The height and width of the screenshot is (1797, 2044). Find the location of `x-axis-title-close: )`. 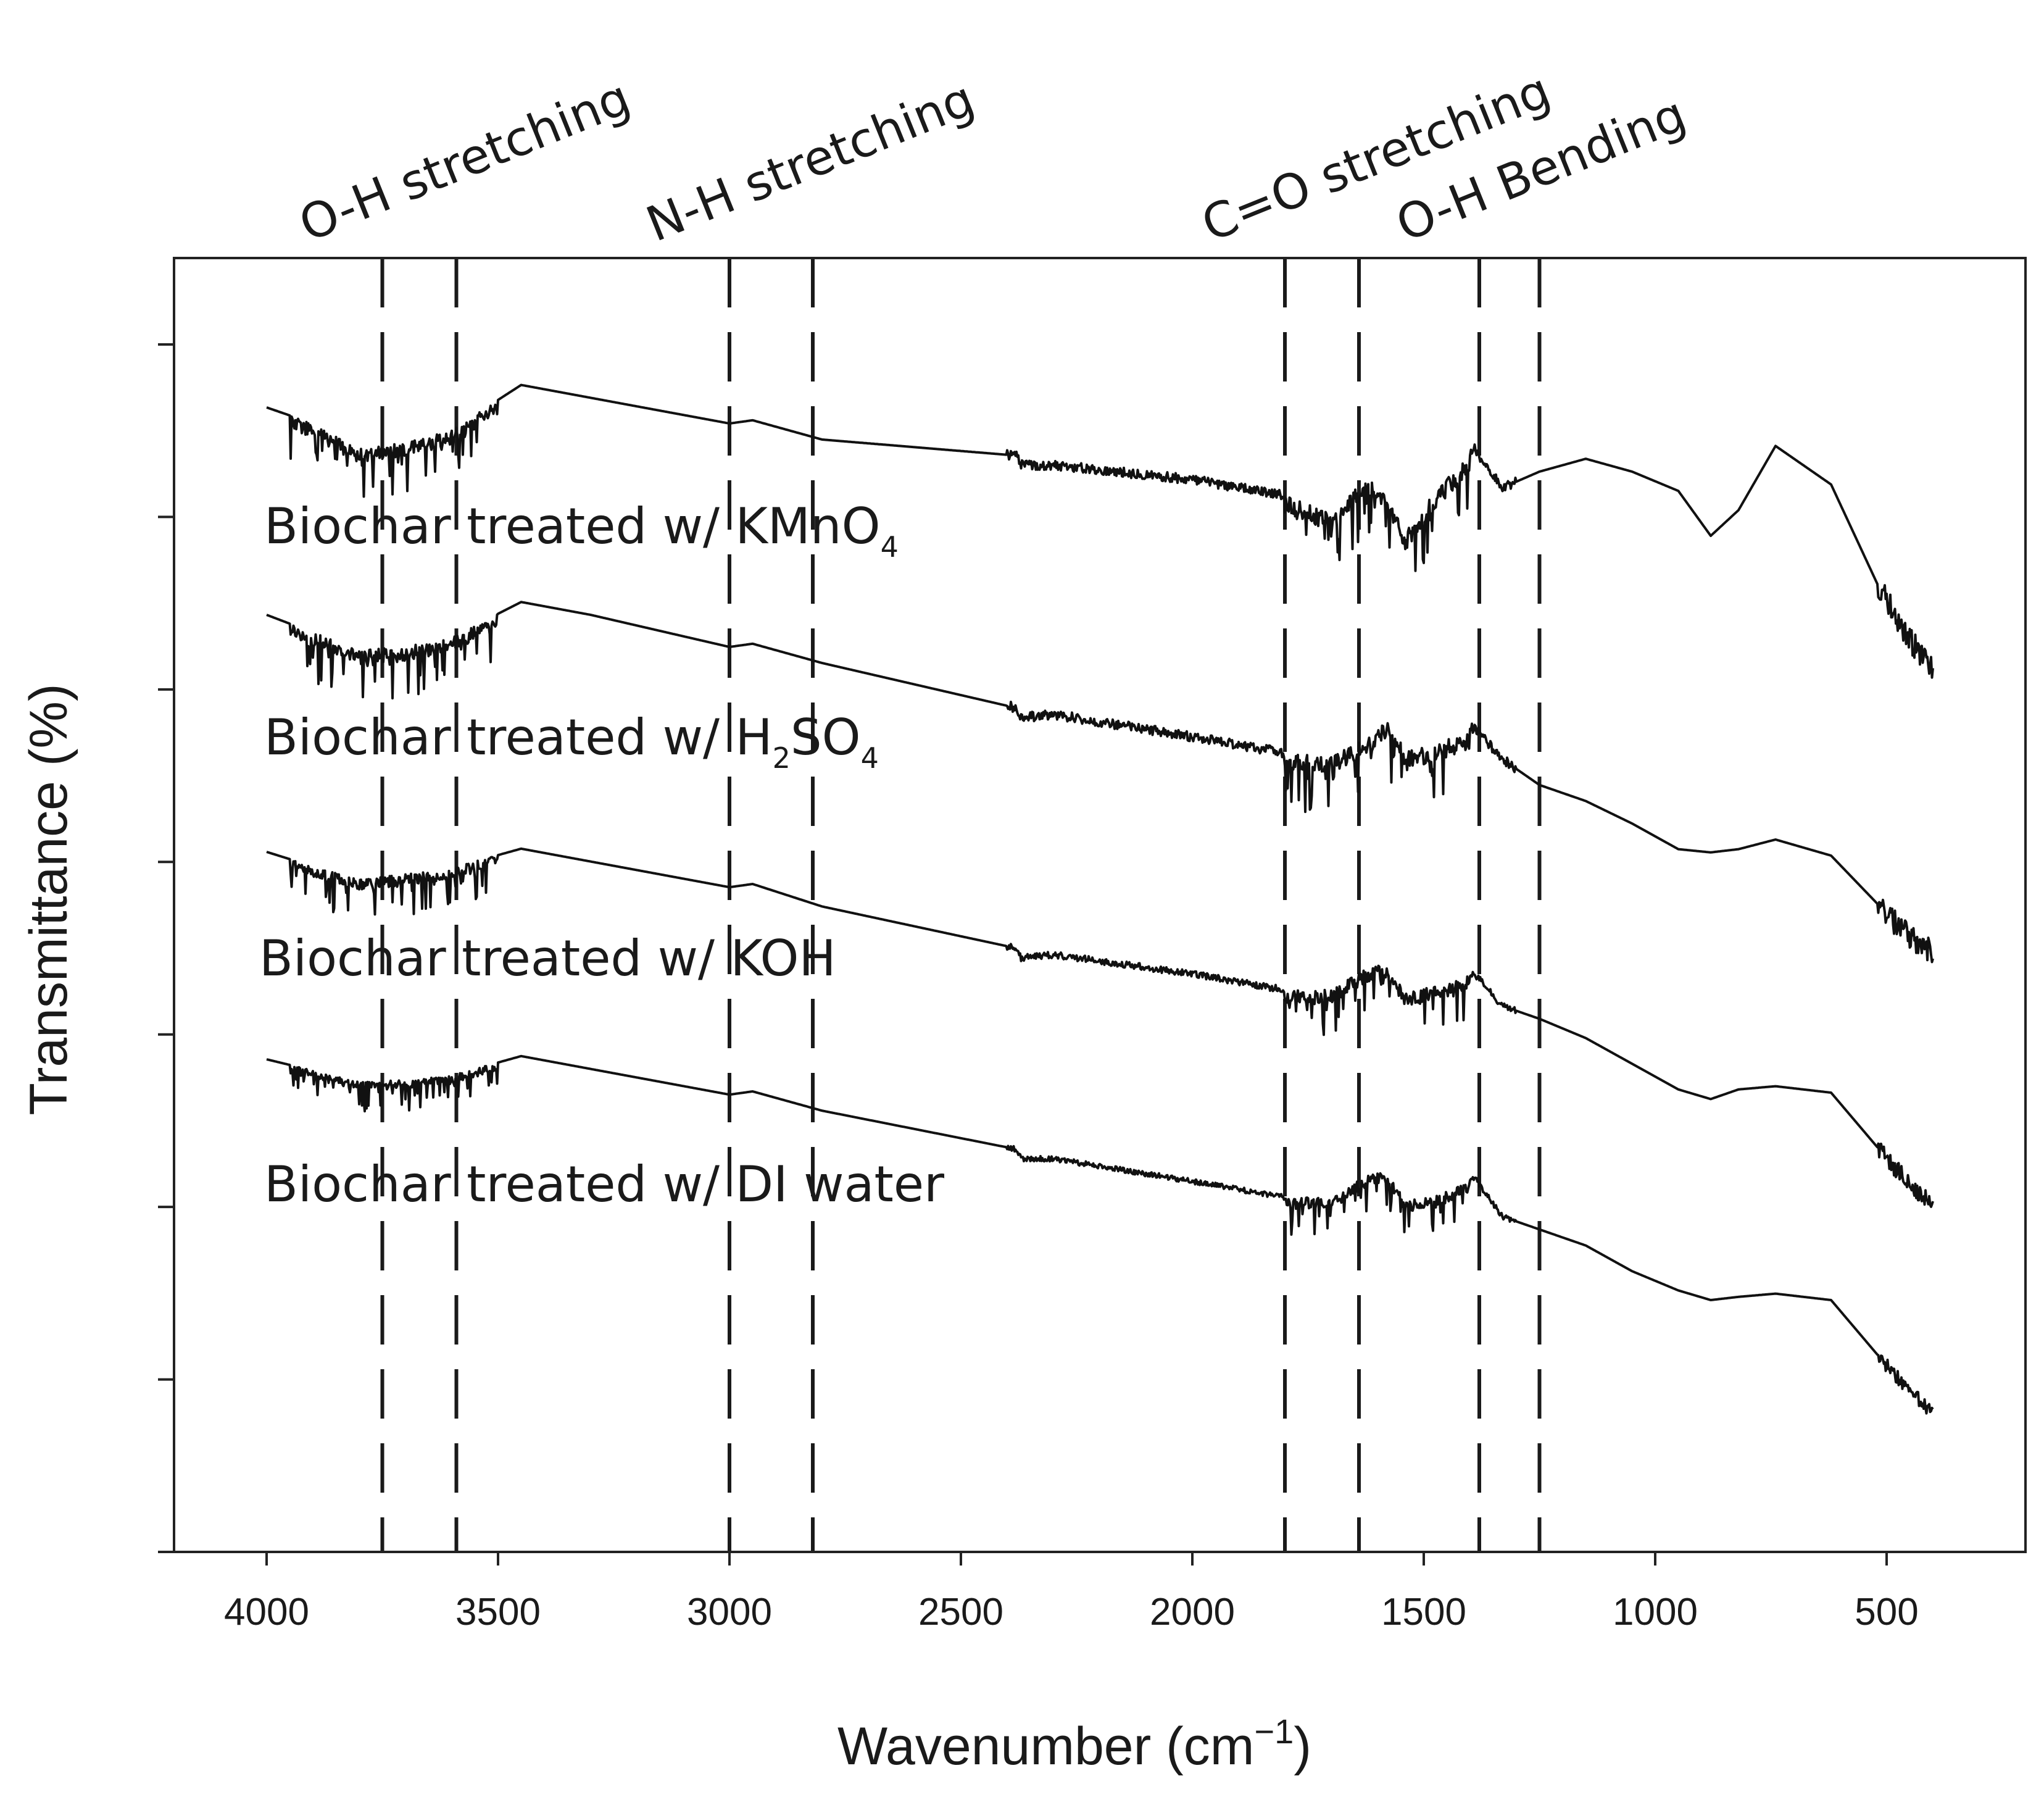

x-axis-title-close: ) is located at coordinates (1302, 1746).